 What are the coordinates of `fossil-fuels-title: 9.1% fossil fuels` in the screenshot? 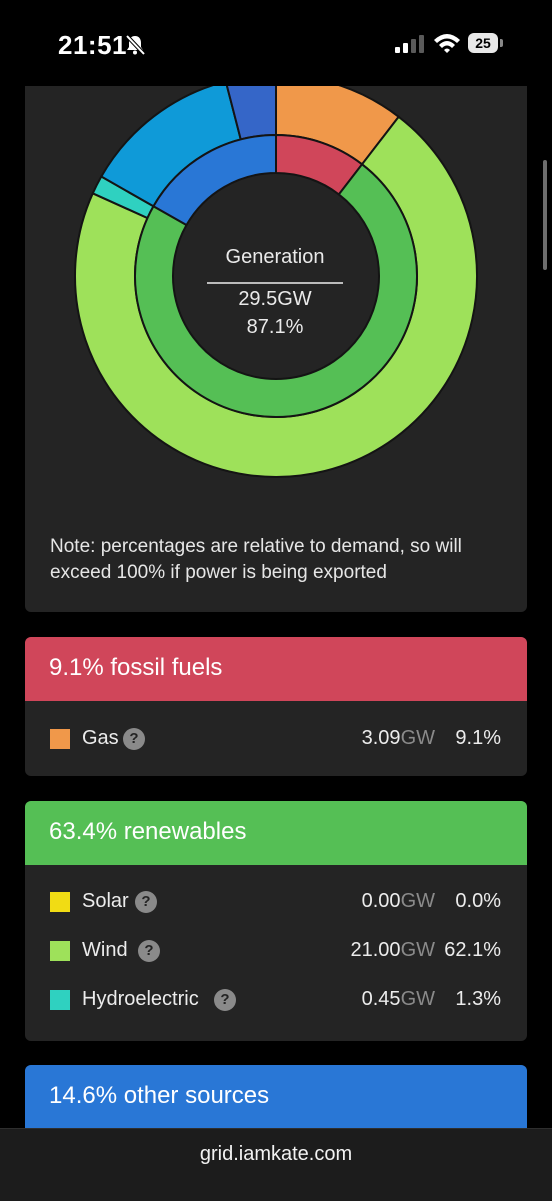 It's located at (136, 667).